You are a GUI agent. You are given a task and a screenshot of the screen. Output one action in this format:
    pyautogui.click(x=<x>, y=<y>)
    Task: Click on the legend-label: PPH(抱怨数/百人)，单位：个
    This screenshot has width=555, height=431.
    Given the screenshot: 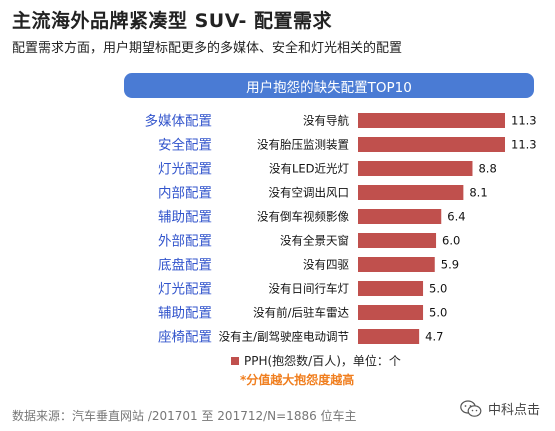 What is the action you would take?
    pyautogui.click(x=322, y=361)
    